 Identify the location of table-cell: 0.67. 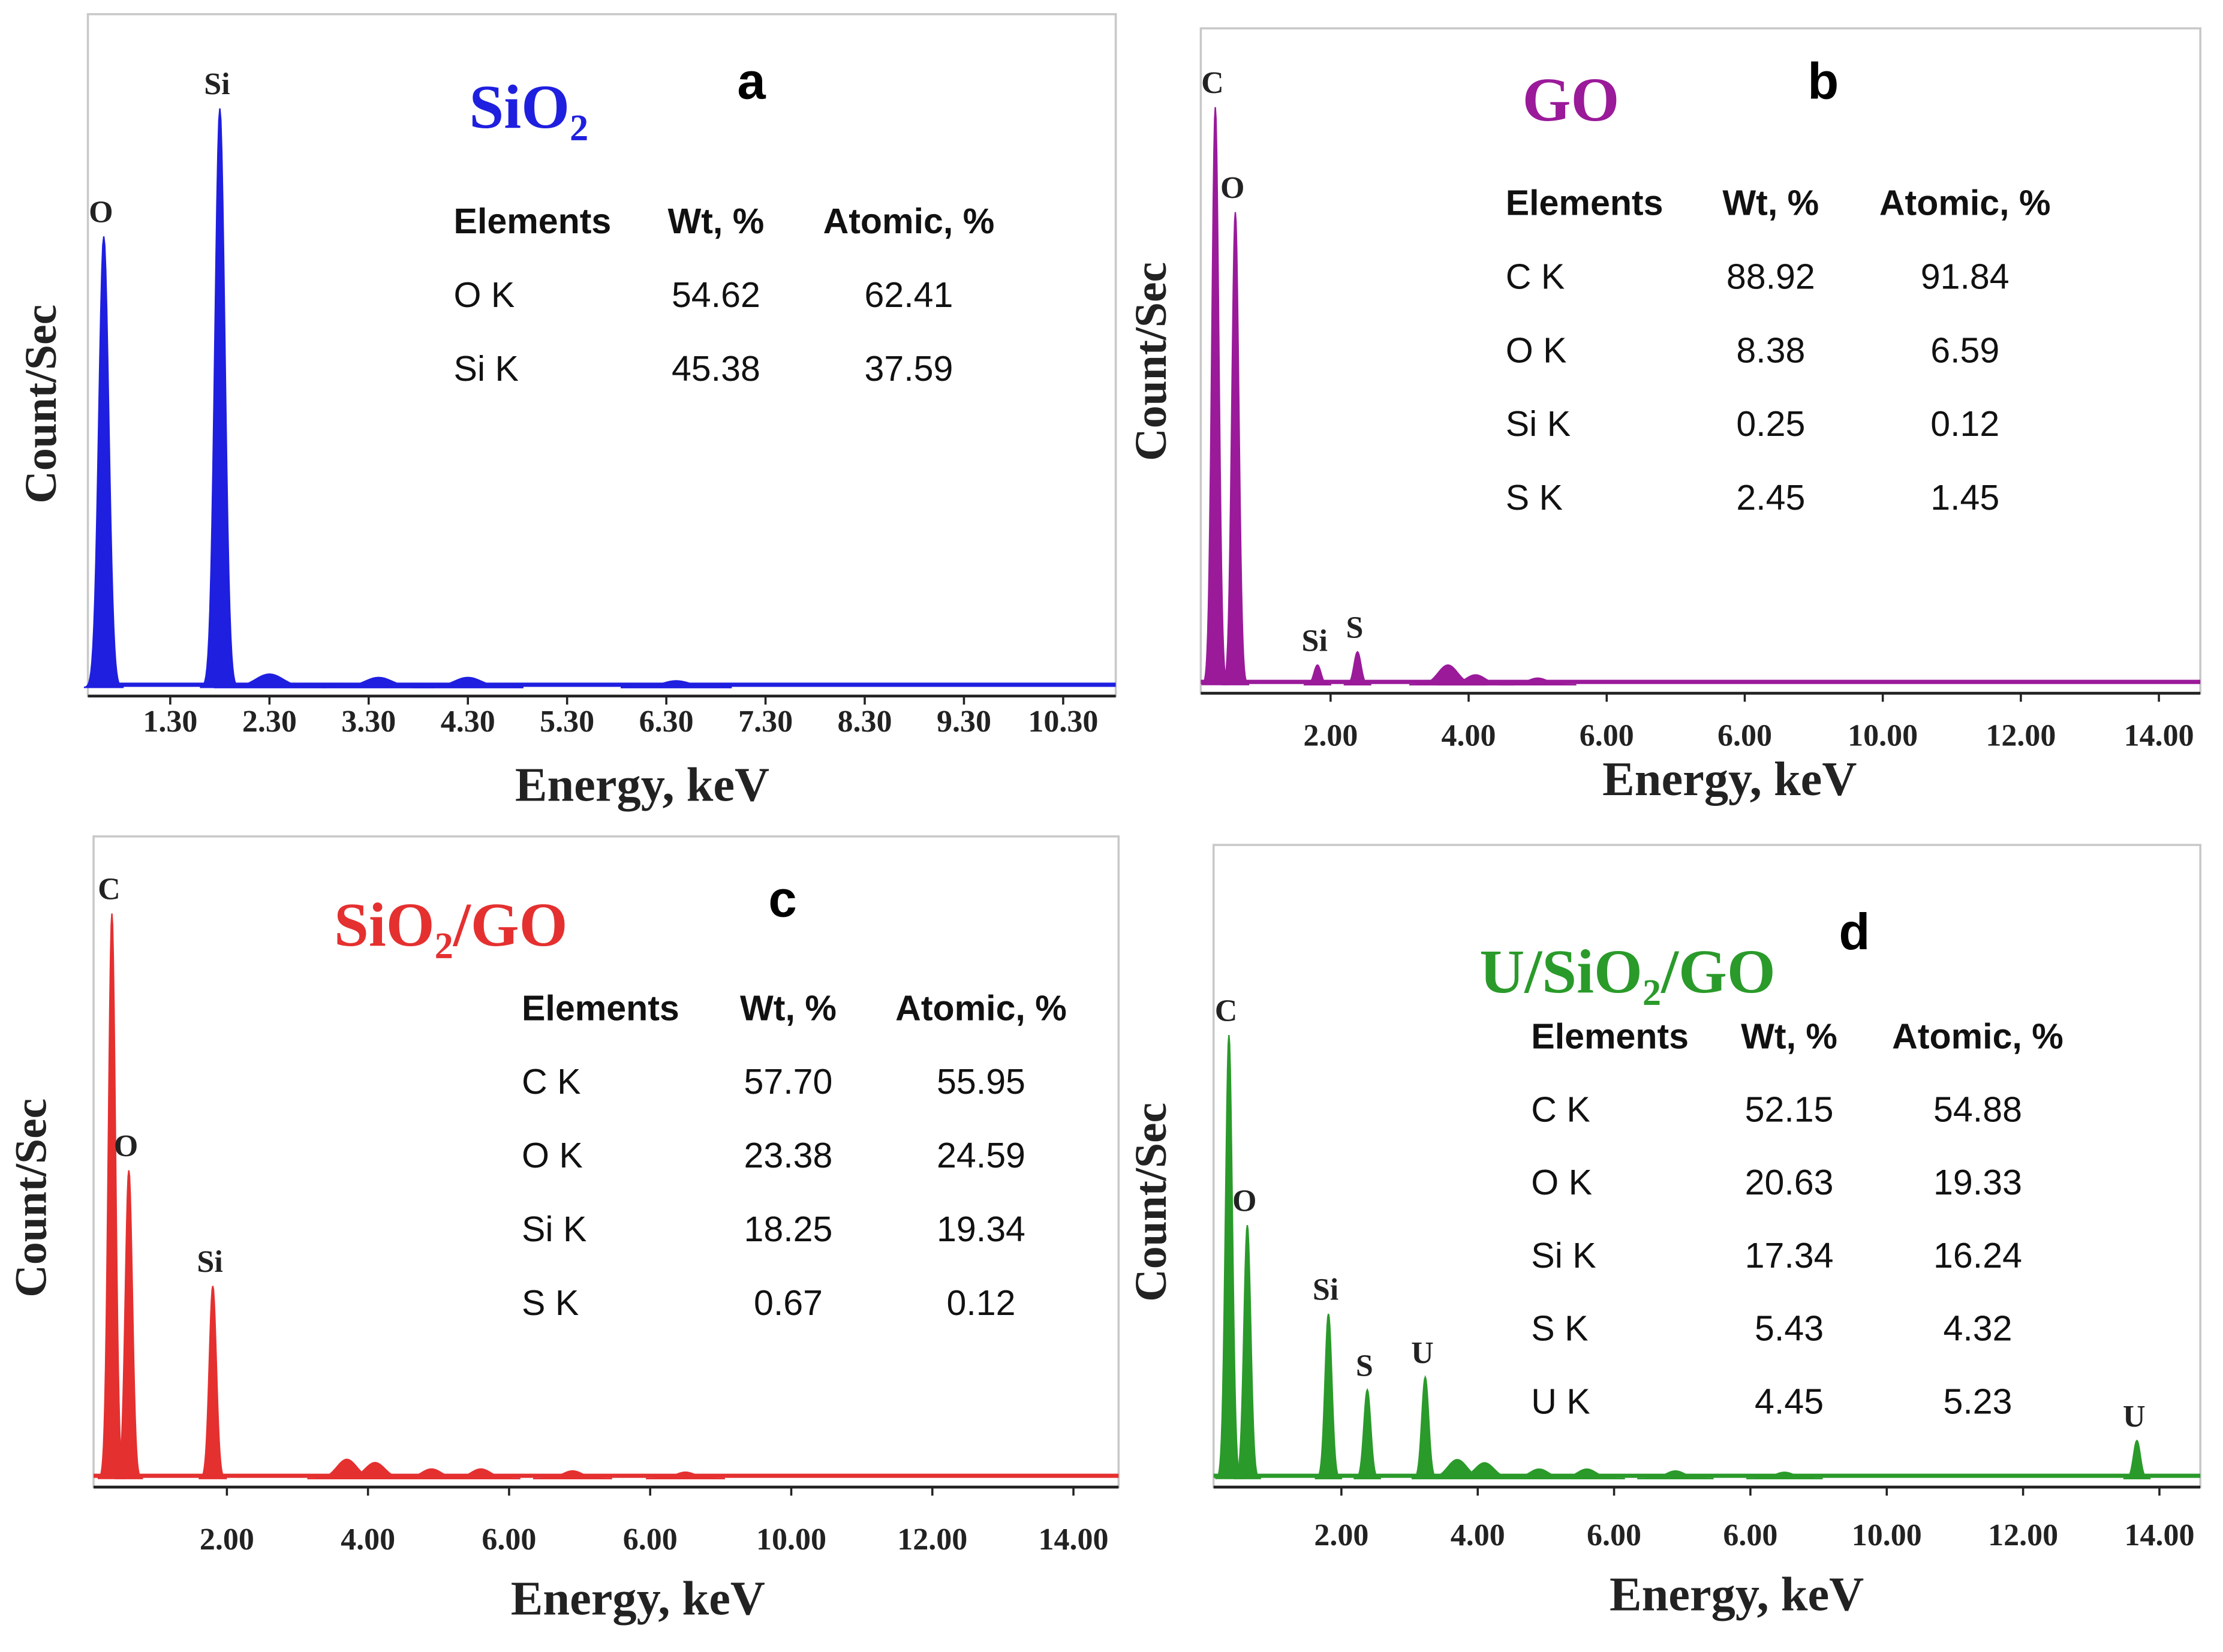
(789, 1303).